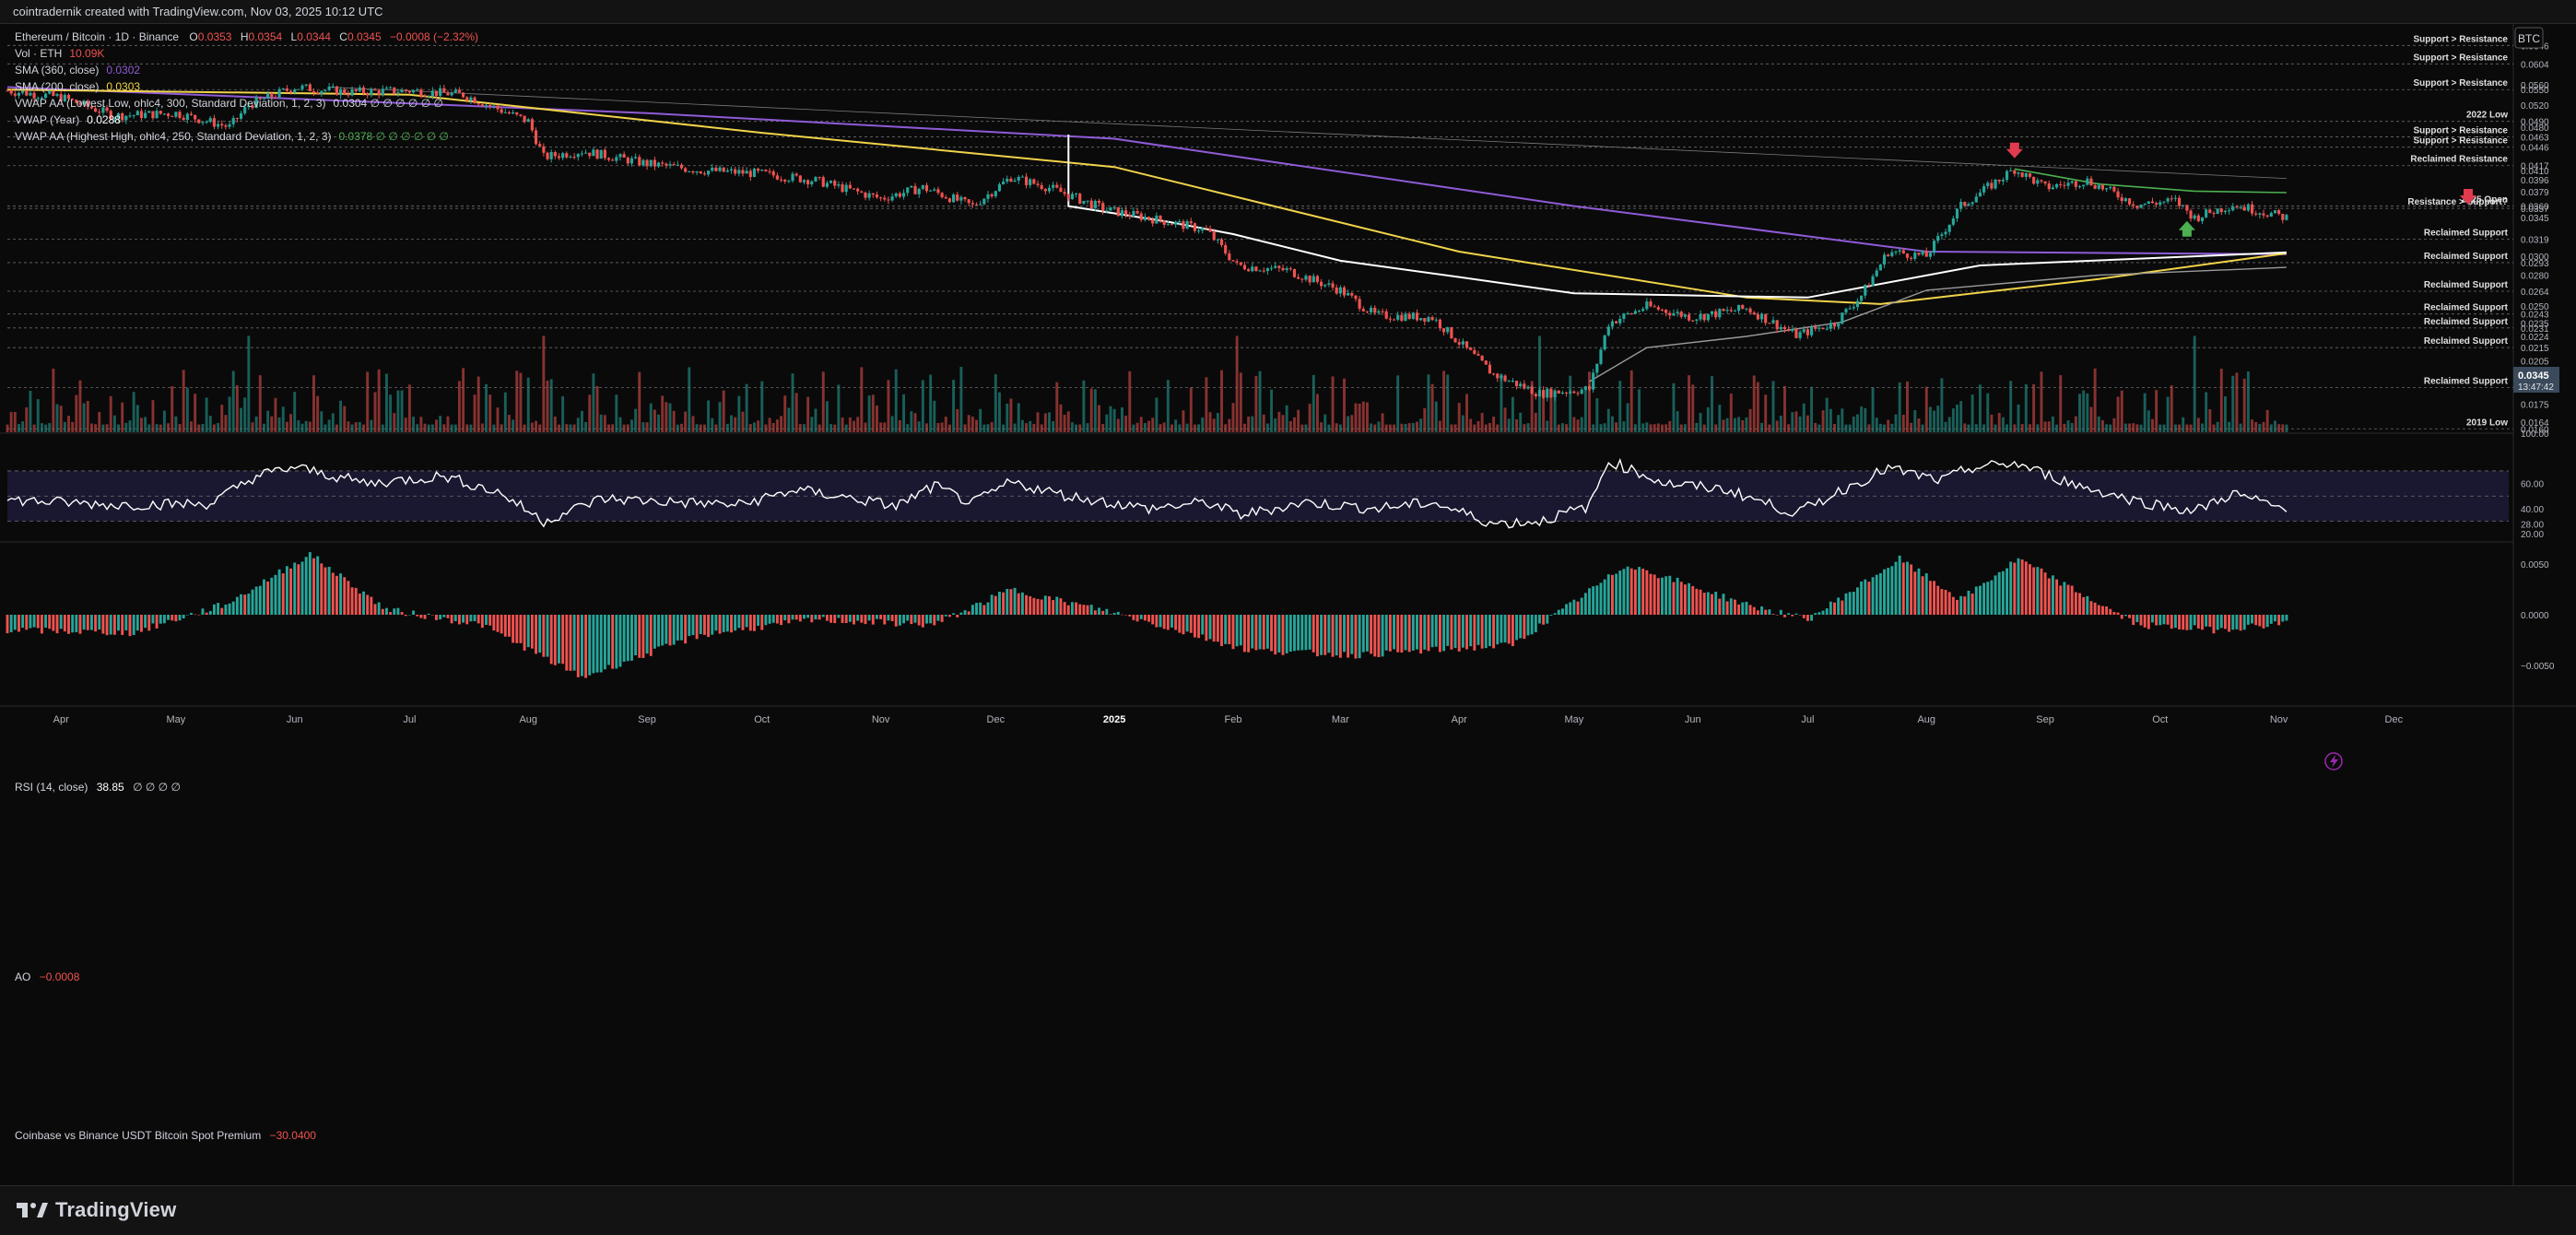  I want to click on time-tick: Apr, so click(1460, 719).